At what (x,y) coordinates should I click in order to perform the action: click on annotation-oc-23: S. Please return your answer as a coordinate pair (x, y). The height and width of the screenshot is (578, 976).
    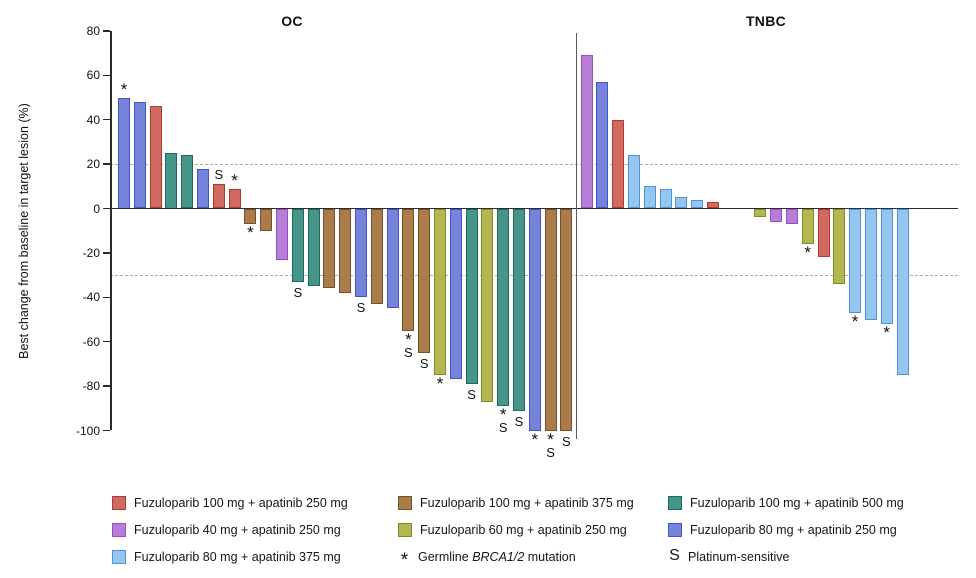
    Looking at the image, I should click on (472, 395).